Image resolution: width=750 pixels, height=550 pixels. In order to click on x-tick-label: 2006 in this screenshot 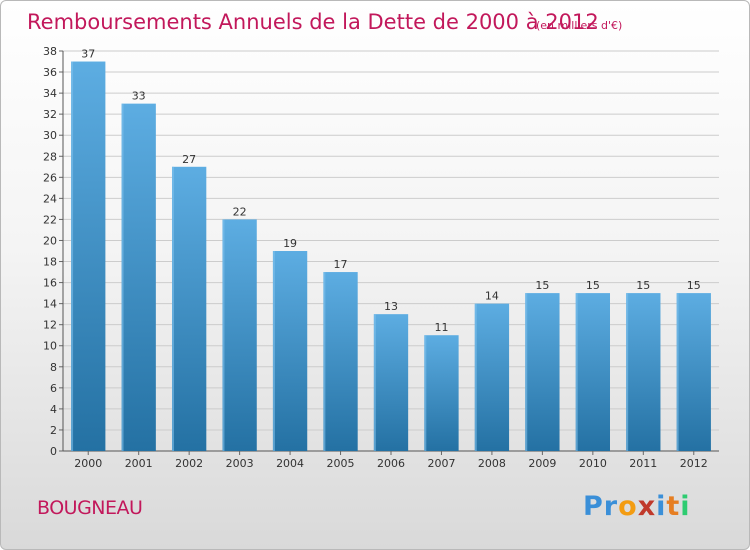, I will do `click(391, 463)`.